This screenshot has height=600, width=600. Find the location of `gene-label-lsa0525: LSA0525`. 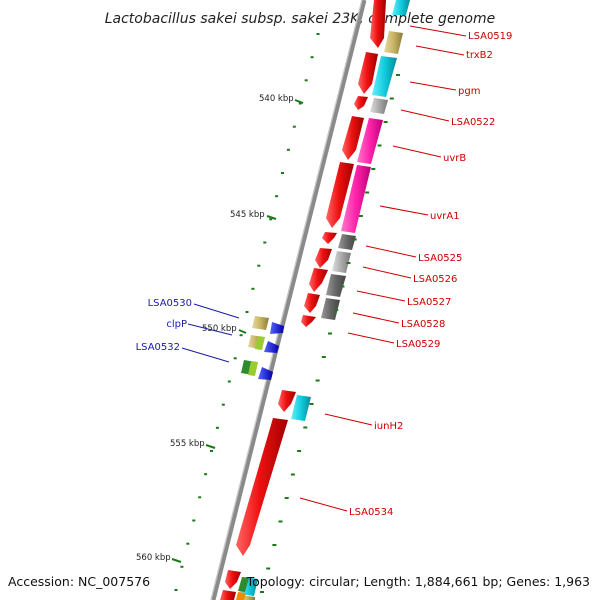

gene-label-lsa0525: LSA0525 is located at coordinates (440, 258).